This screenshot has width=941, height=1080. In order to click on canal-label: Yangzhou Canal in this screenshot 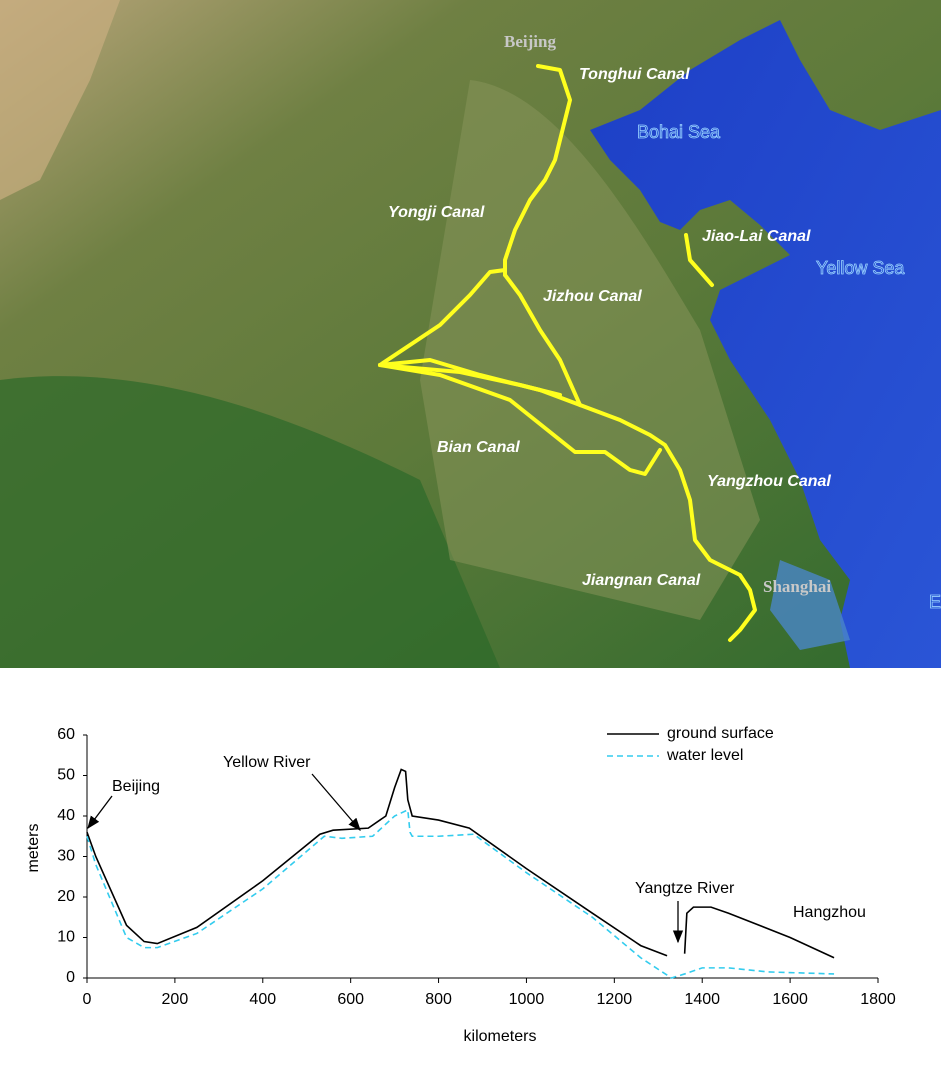, I will do `click(769, 481)`.